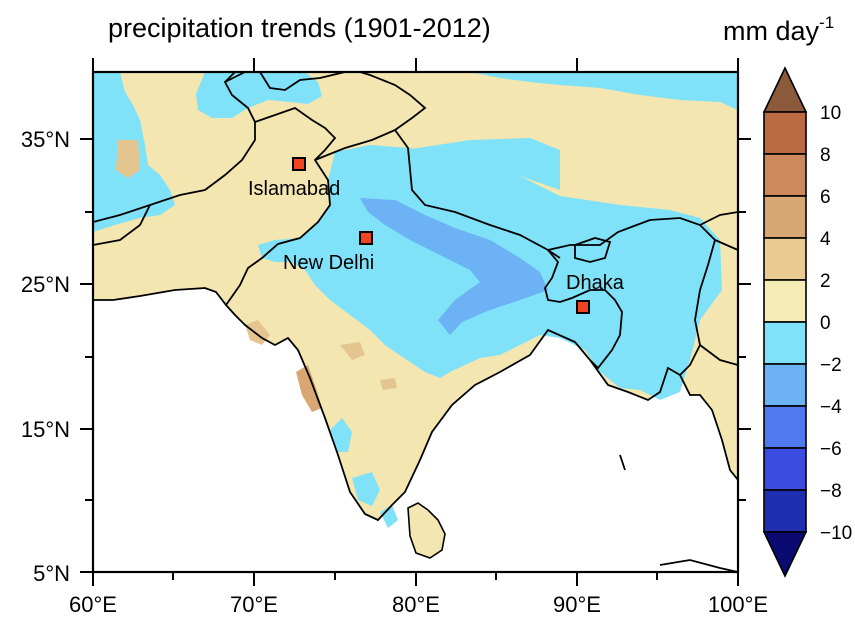 The width and height of the screenshot is (855, 621). Describe the element at coordinates (831, 449) in the screenshot. I see `colorbar-label: −6` at that location.